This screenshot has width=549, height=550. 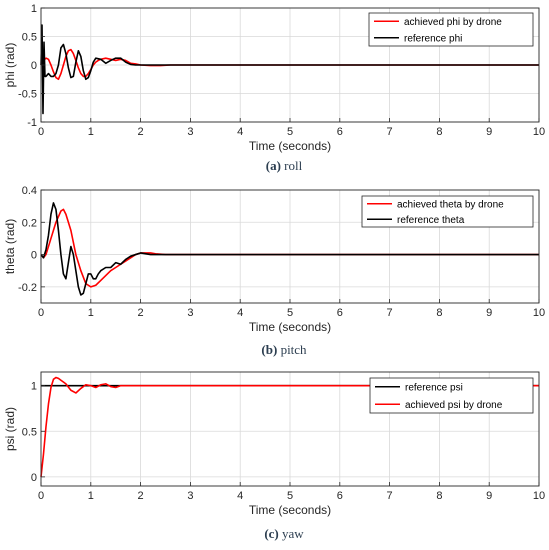 I want to click on y-axis-label: psi (rad), so click(x=10, y=429).